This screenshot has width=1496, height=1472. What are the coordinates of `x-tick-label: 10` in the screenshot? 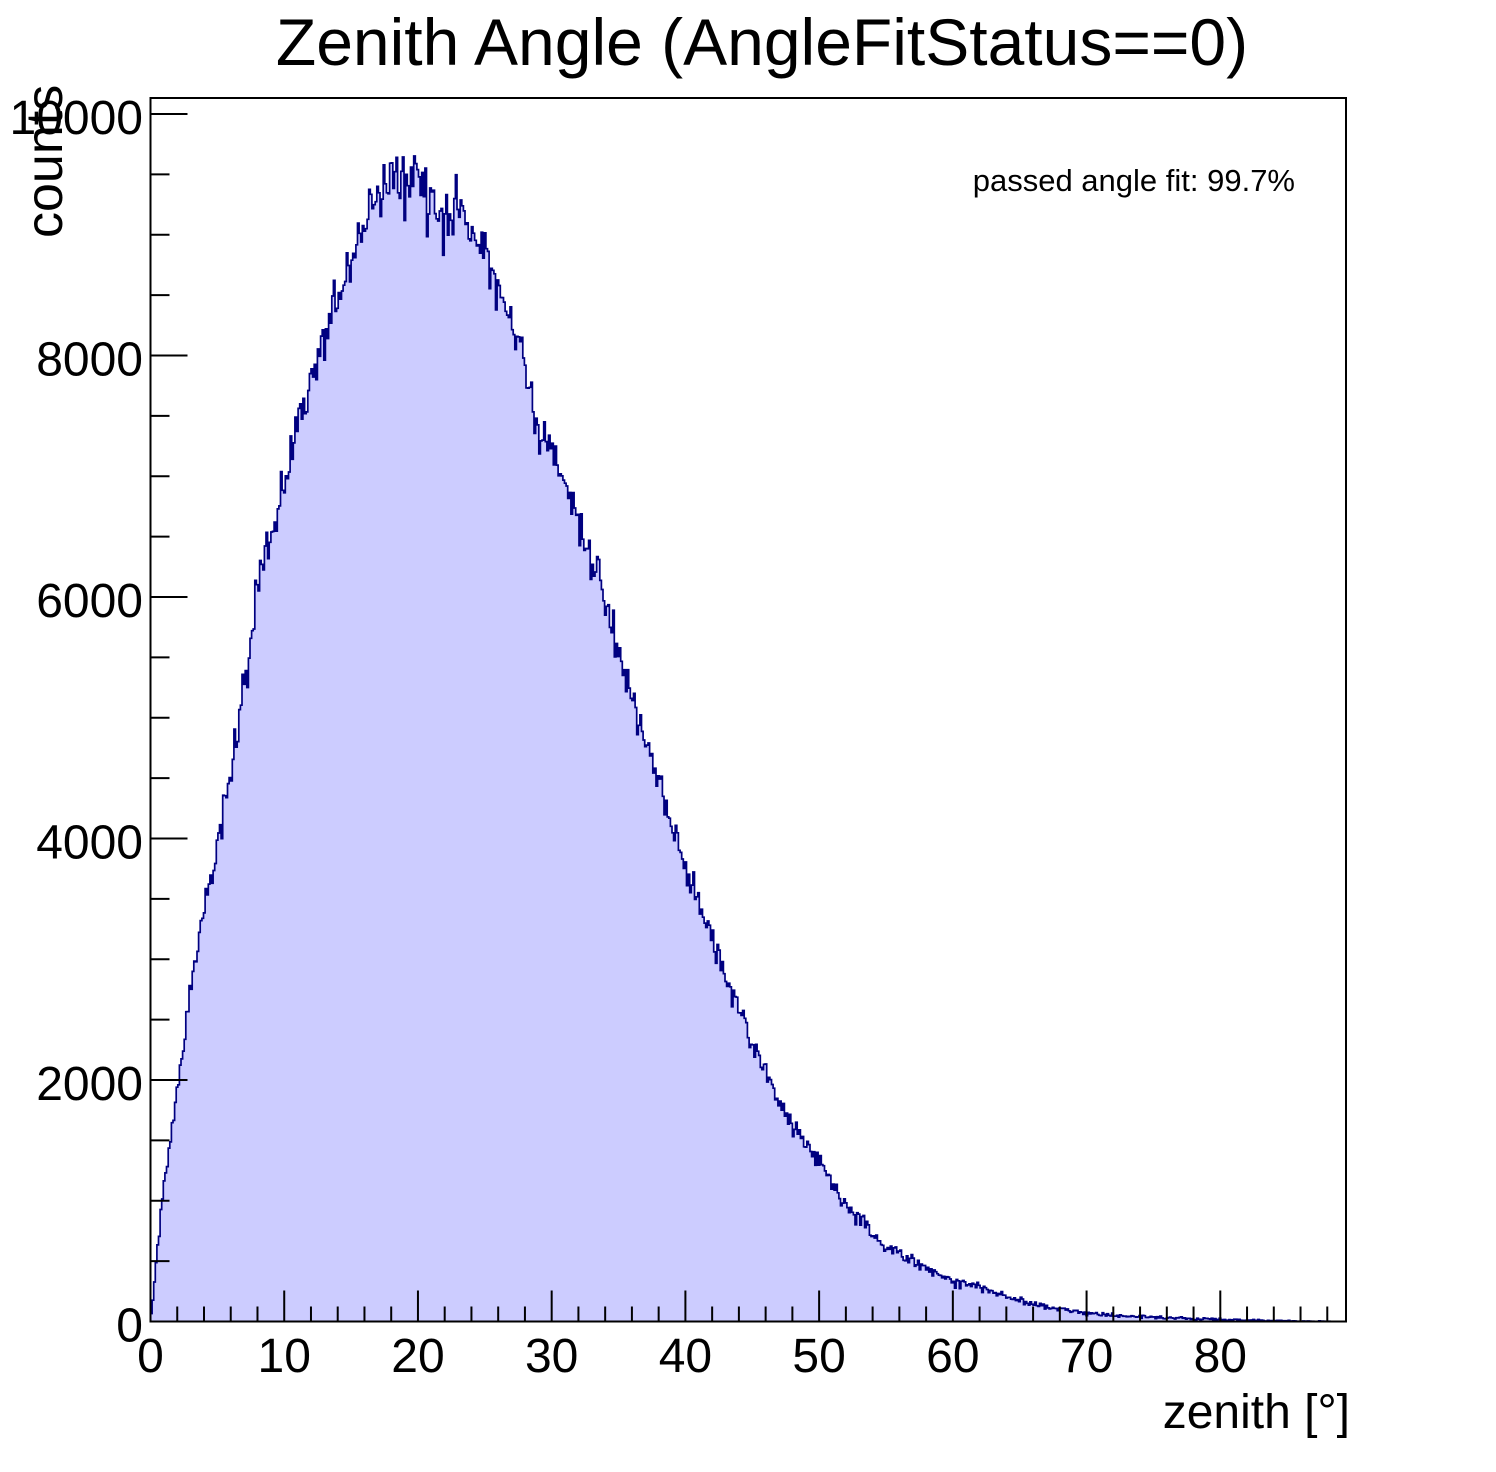 It's located at (284, 1356).